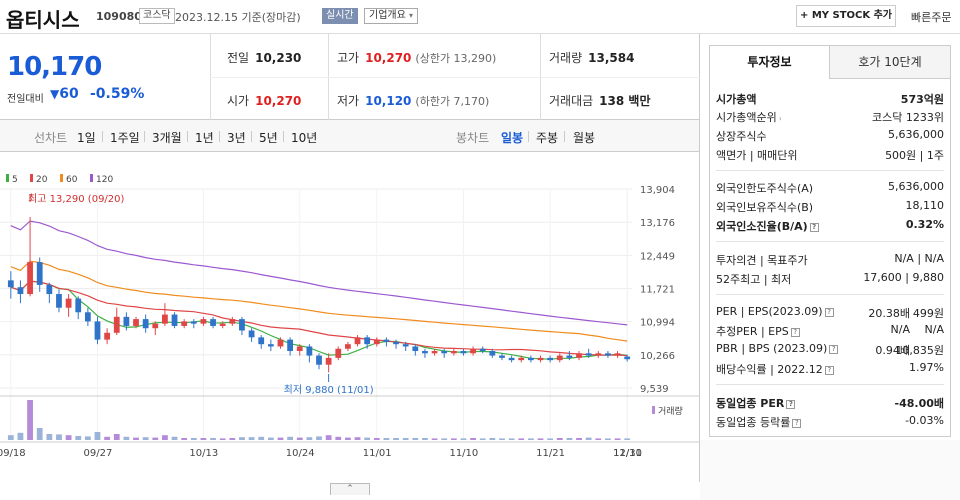 This screenshot has height=500, width=960. Describe the element at coordinates (830, 156) in the screenshot. I see `info-row-par-value: 액면가 | 매매단위 500원 | 1주` at that location.